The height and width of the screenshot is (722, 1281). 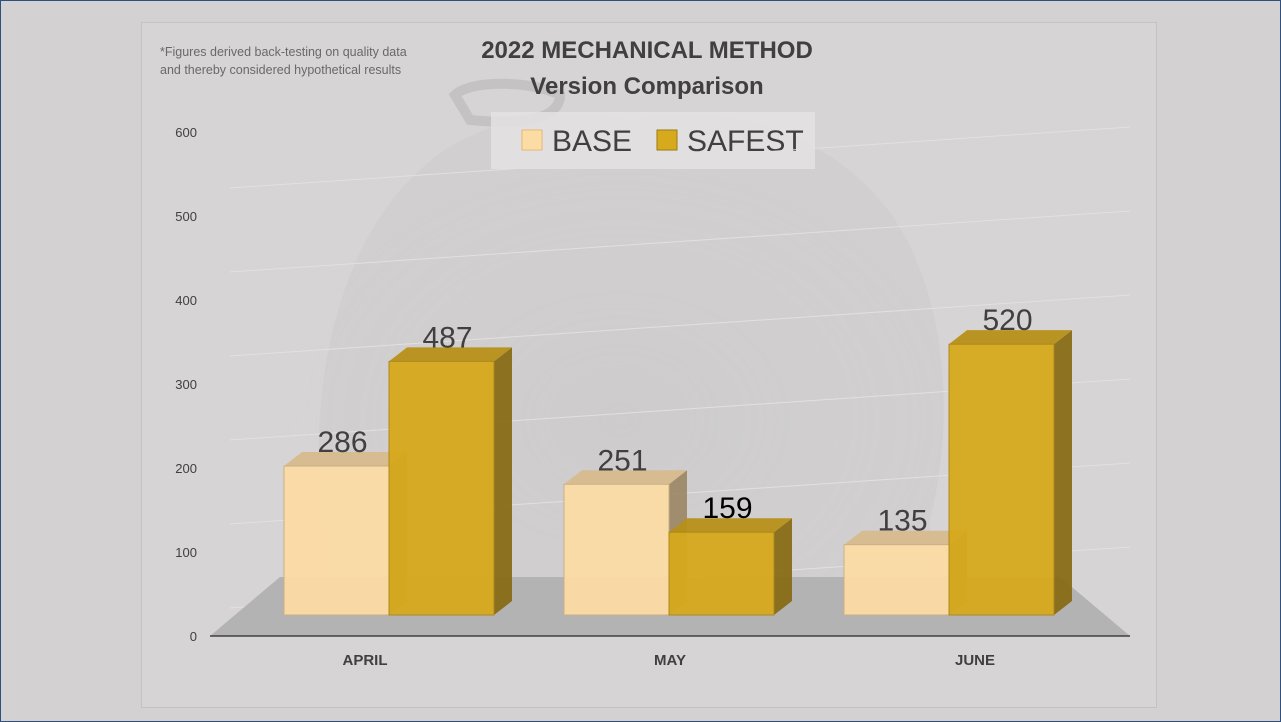 What do you see at coordinates (345, 459) in the screenshot?
I see `bar-top-base-april` at bounding box center [345, 459].